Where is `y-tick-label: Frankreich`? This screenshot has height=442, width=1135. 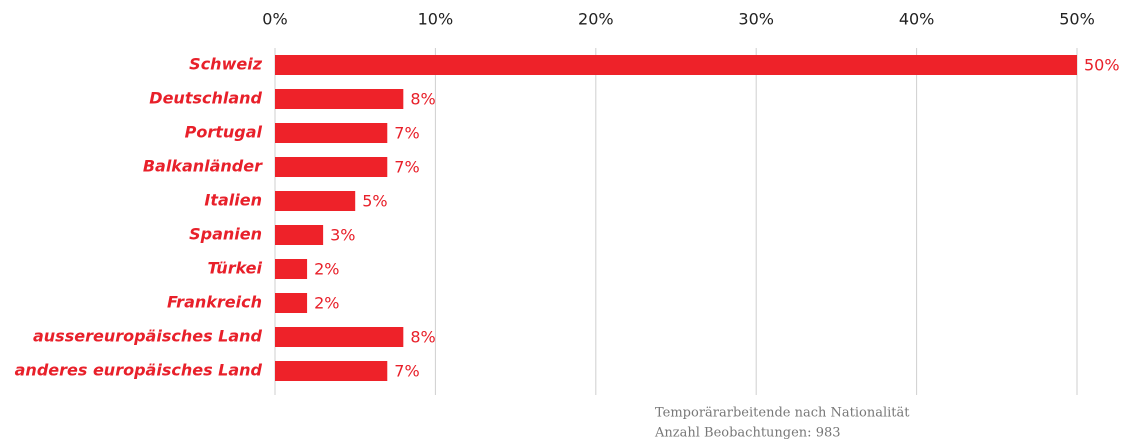 y-tick-label: Frankreich is located at coordinates (214, 302).